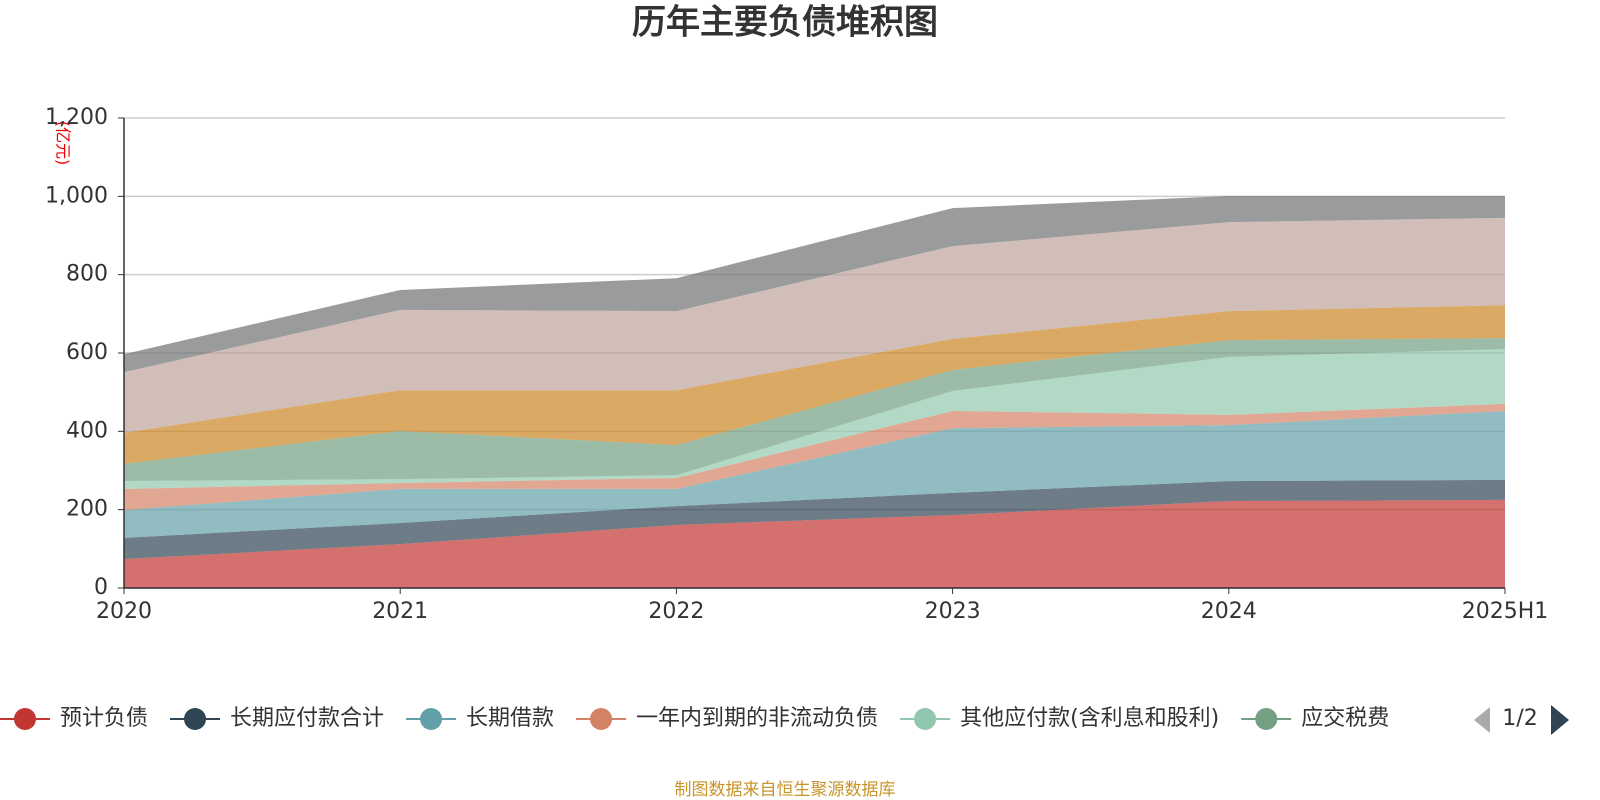 The width and height of the screenshot is (1600, 800). Describe the element at coordinates (1345, 718) in the screenshot. I see `legend-label: 应交税费` at that location.